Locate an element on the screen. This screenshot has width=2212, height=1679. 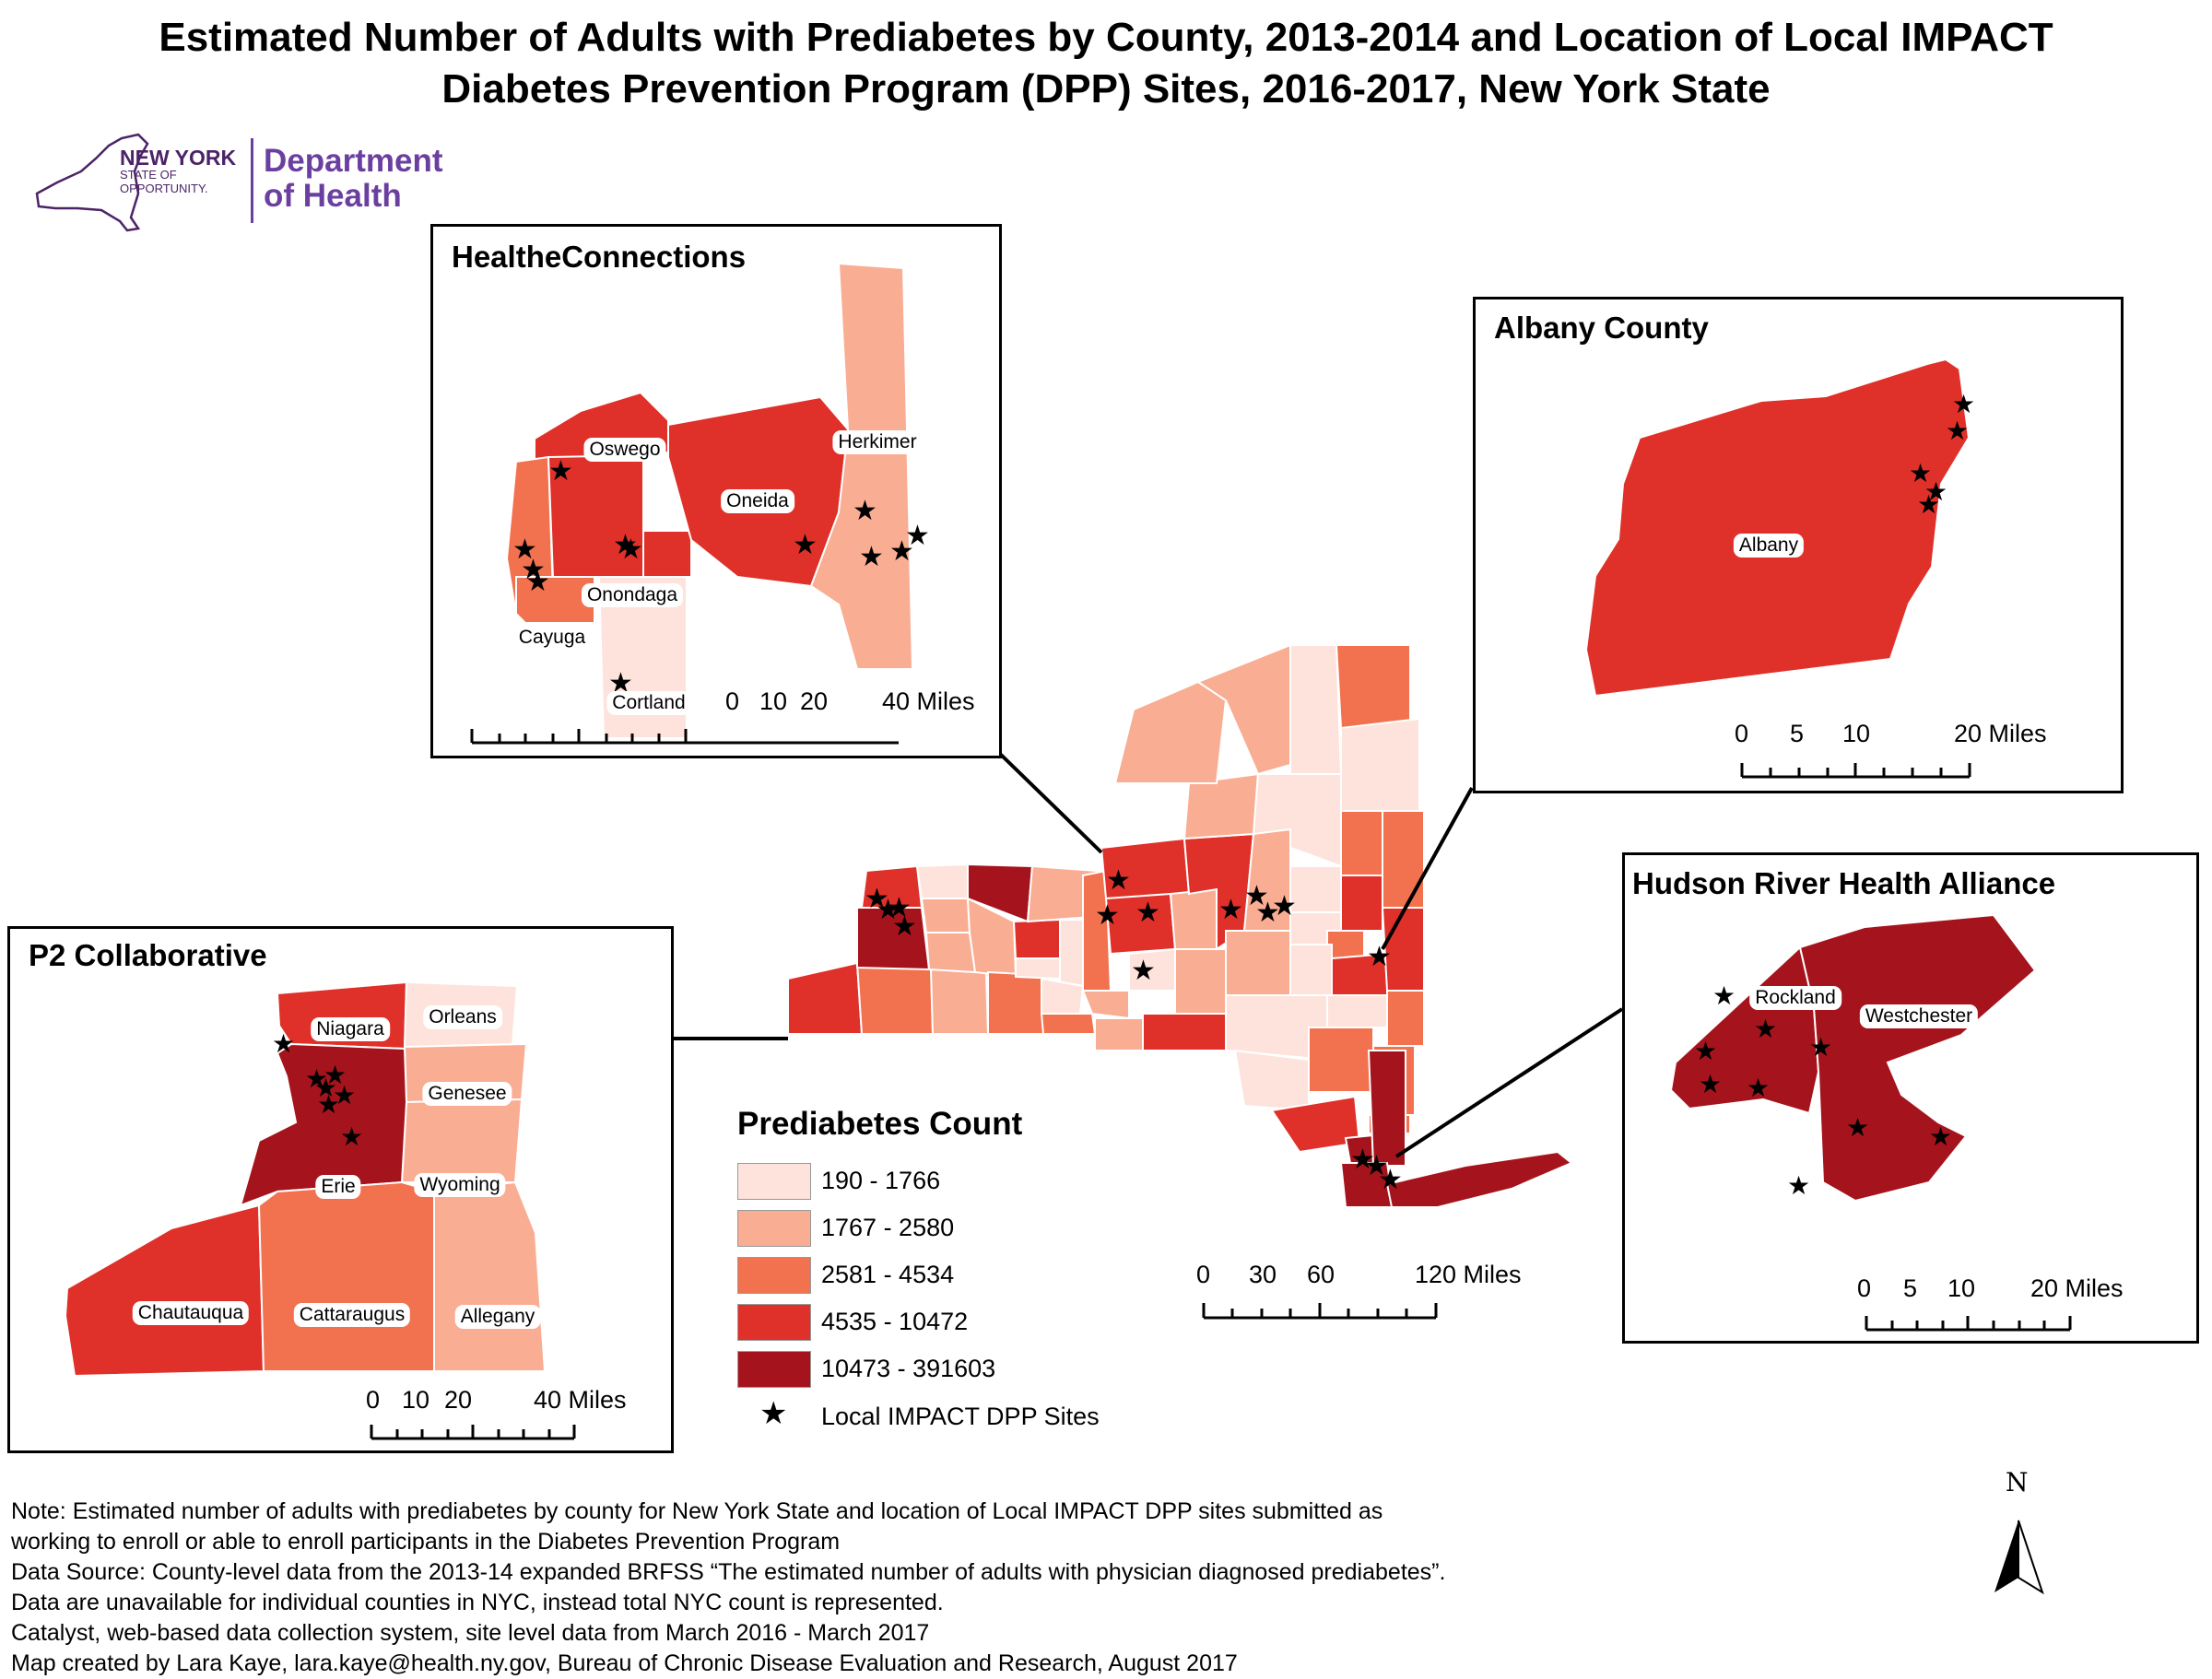
legend-star-icon: ★ is located at coordinates (773, 1413).